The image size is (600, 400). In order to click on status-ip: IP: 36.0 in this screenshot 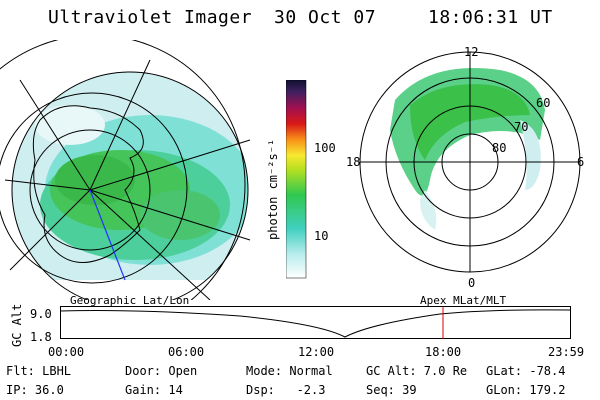, I will do `click(35, 390)`.